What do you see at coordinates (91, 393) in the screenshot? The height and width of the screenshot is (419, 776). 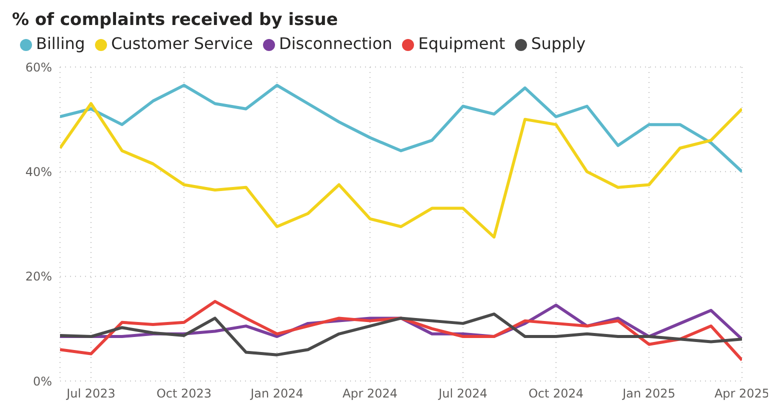 I see `x-tick-label: Jul 2023` at bounding box center [91, 393].